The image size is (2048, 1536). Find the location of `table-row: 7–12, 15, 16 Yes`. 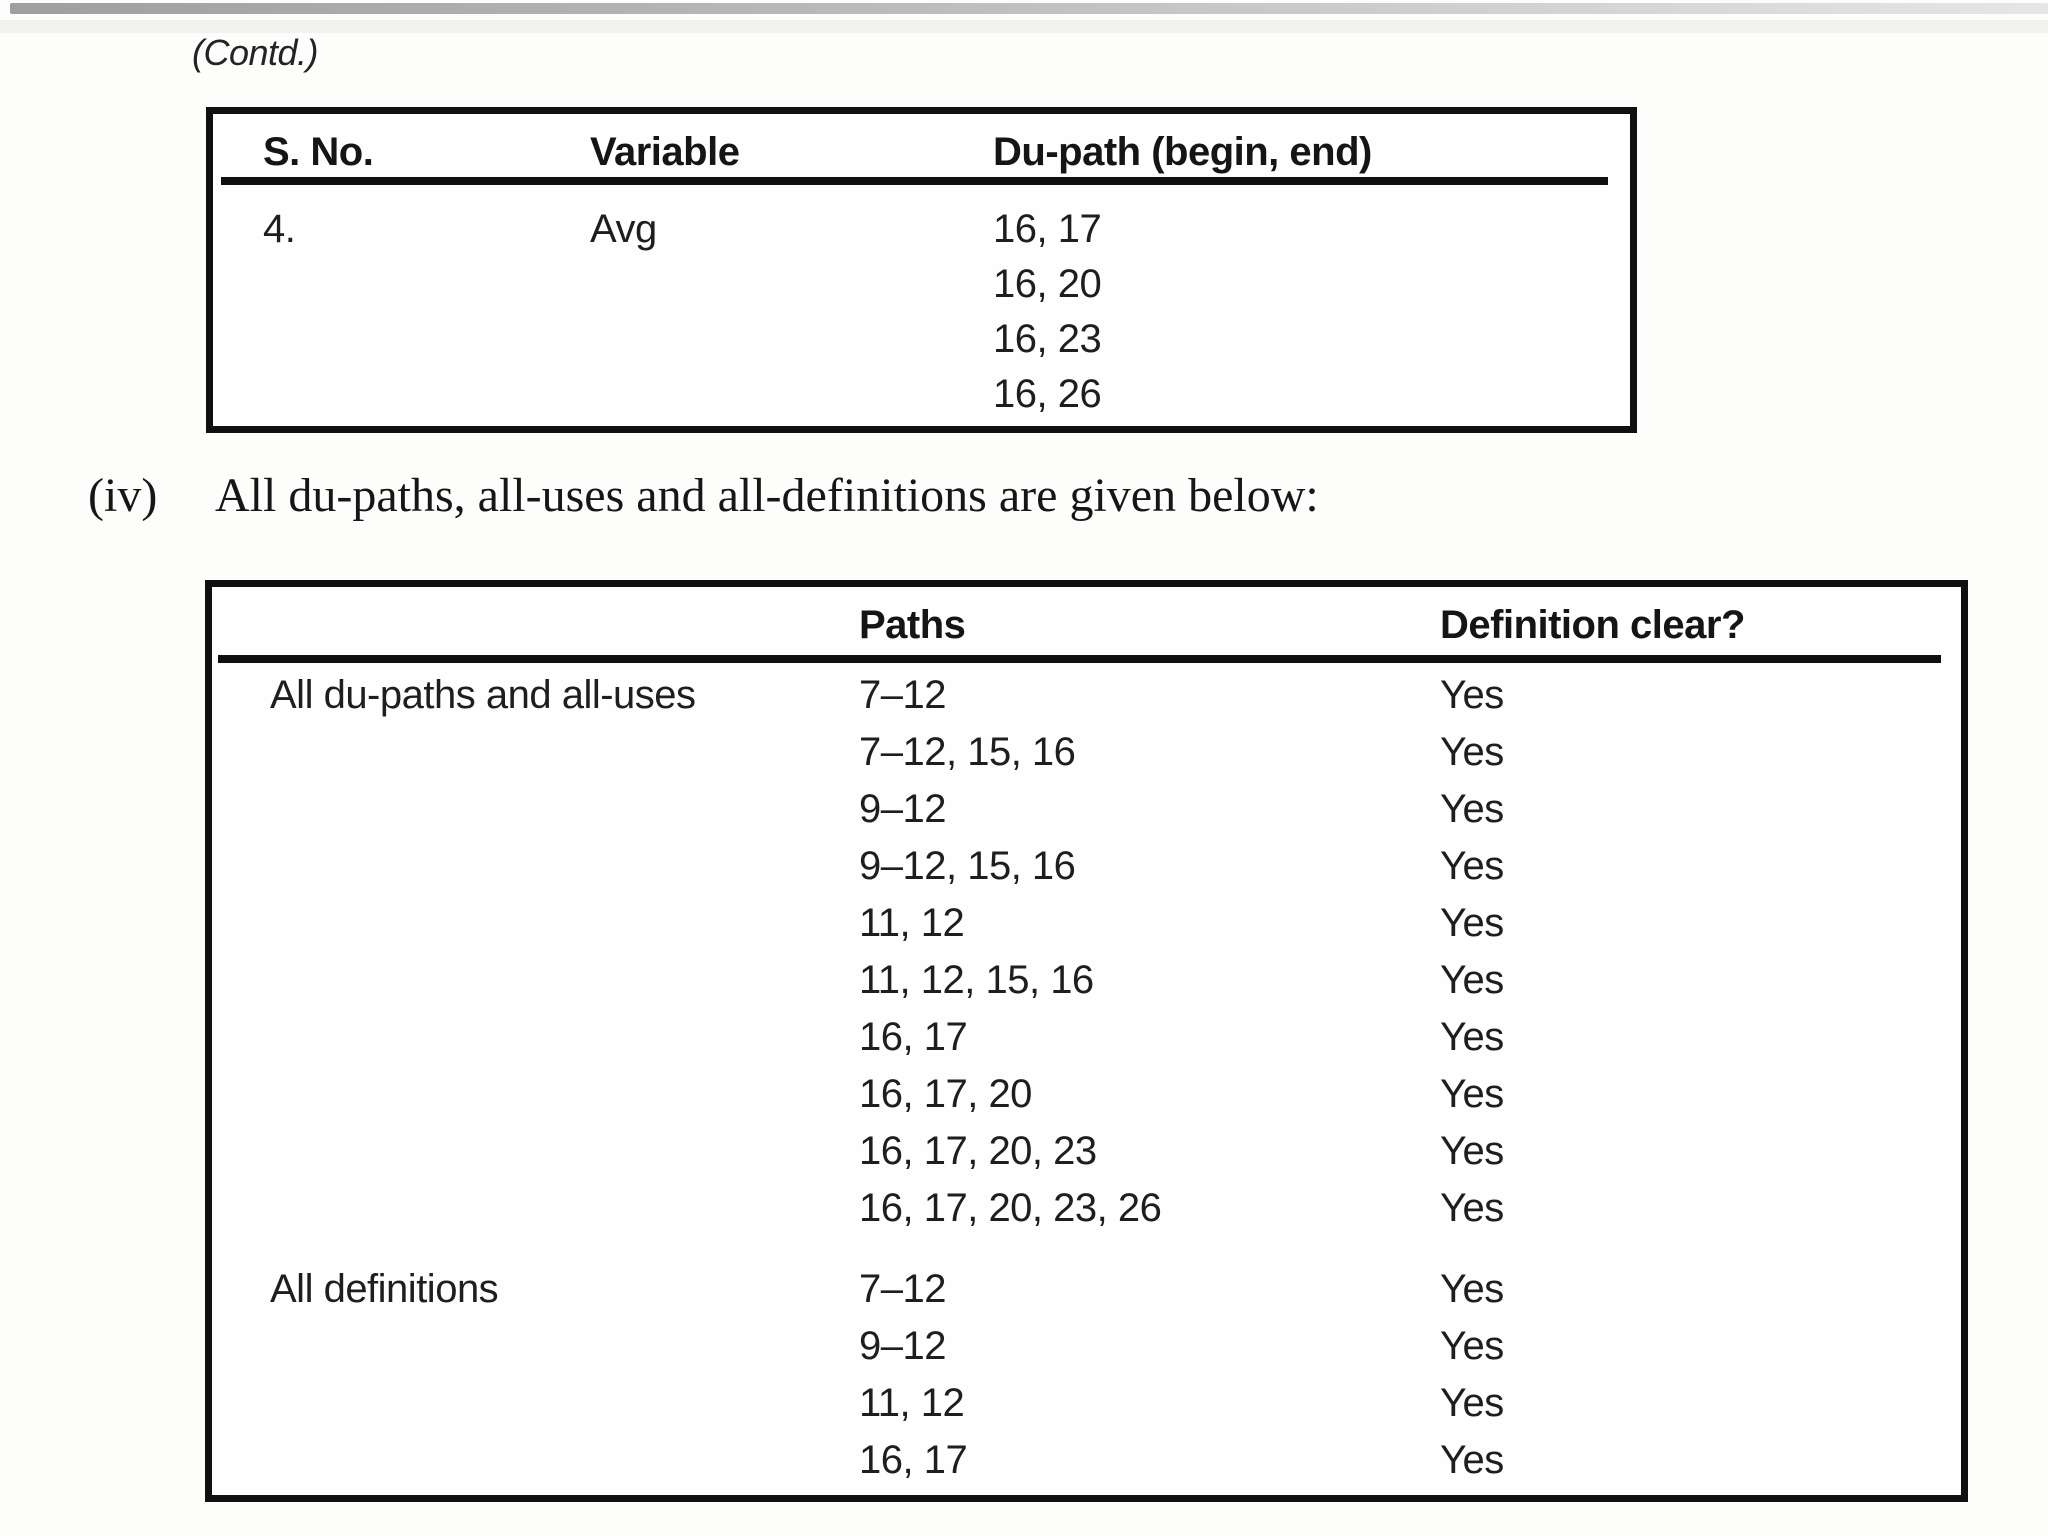

table-row: 7–12, 15, 16 Yes is located at coordinates (1086, 752).